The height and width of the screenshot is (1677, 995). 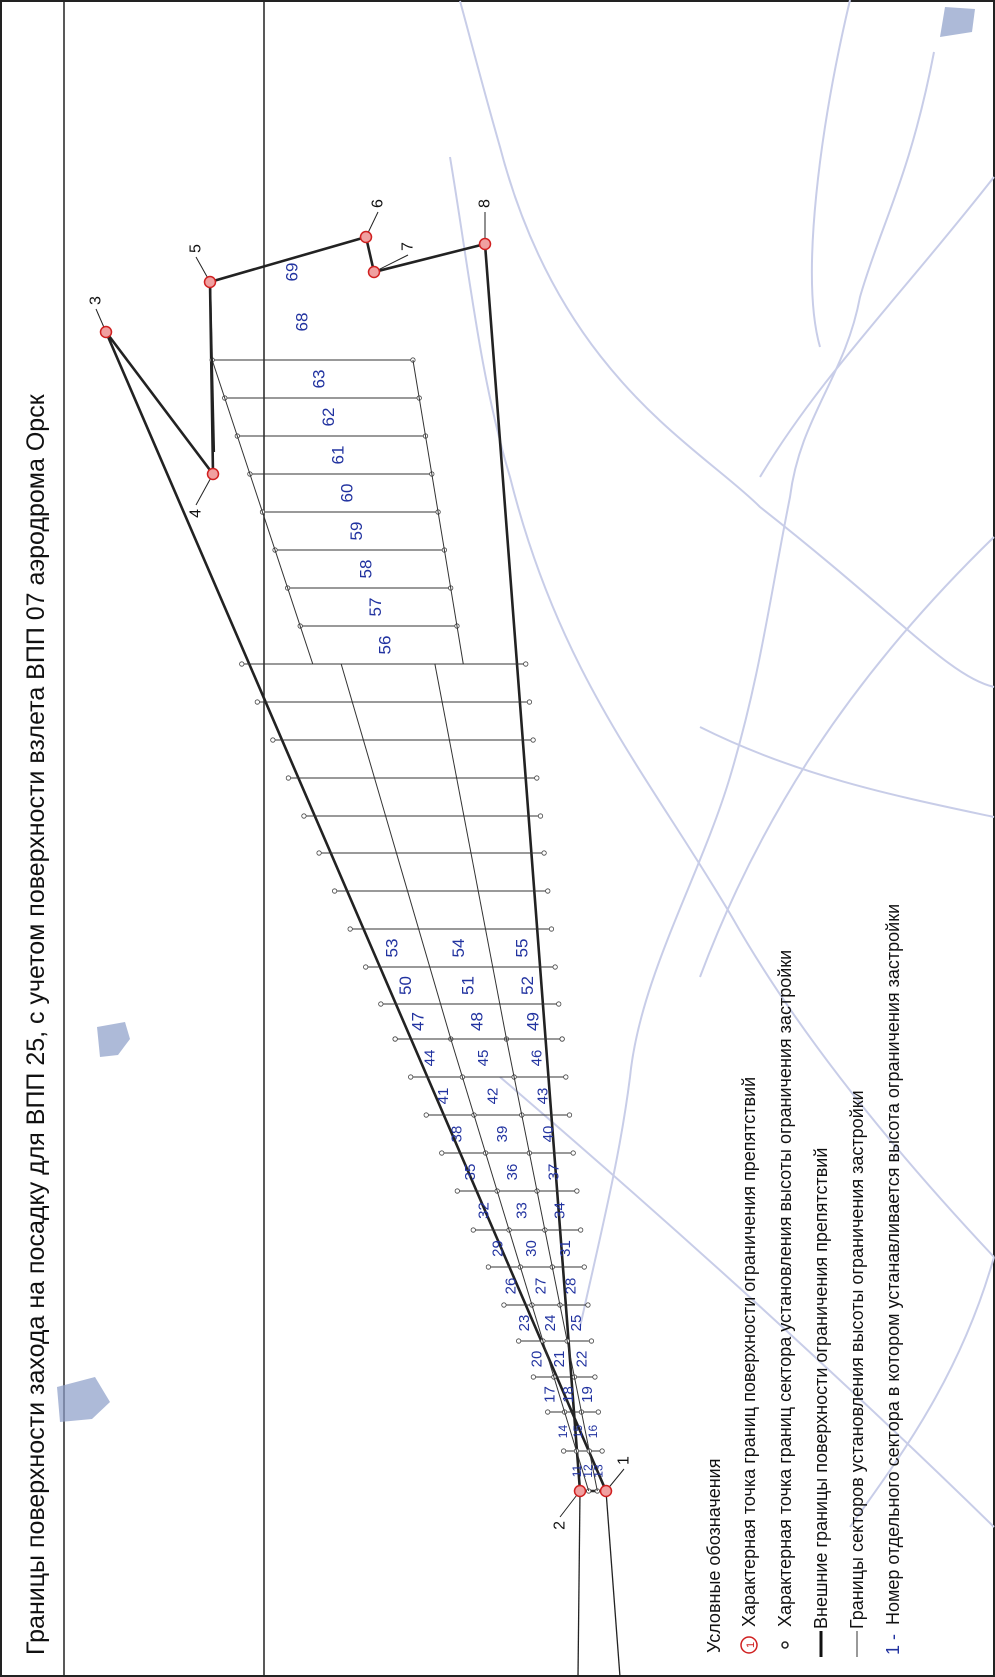 What do you see at coordinates (302, 322) in the screenshot?
I see `sector-number: 68` at bounding box center [302, 322].